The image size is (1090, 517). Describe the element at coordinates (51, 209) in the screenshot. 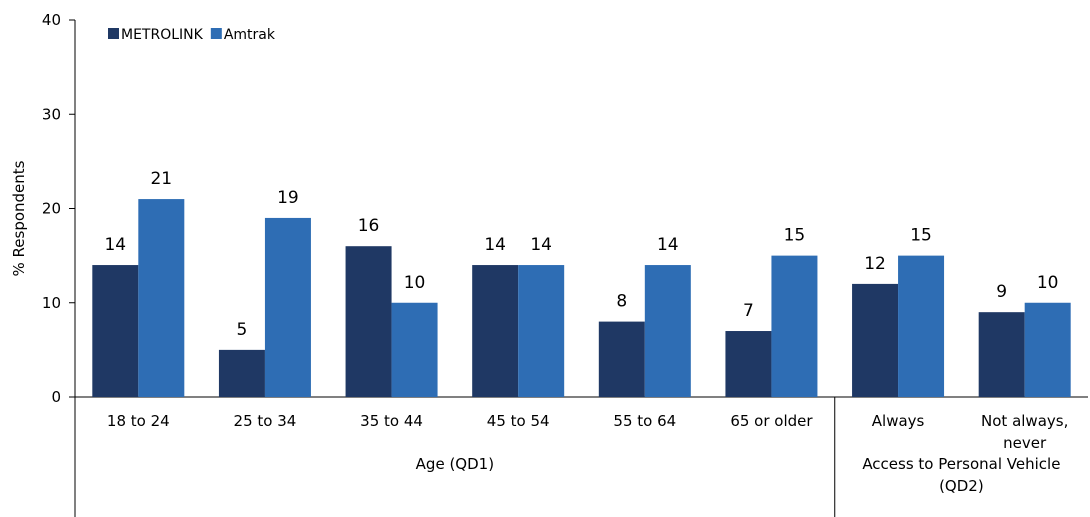

I see `y-tick-label: 20` at that location.